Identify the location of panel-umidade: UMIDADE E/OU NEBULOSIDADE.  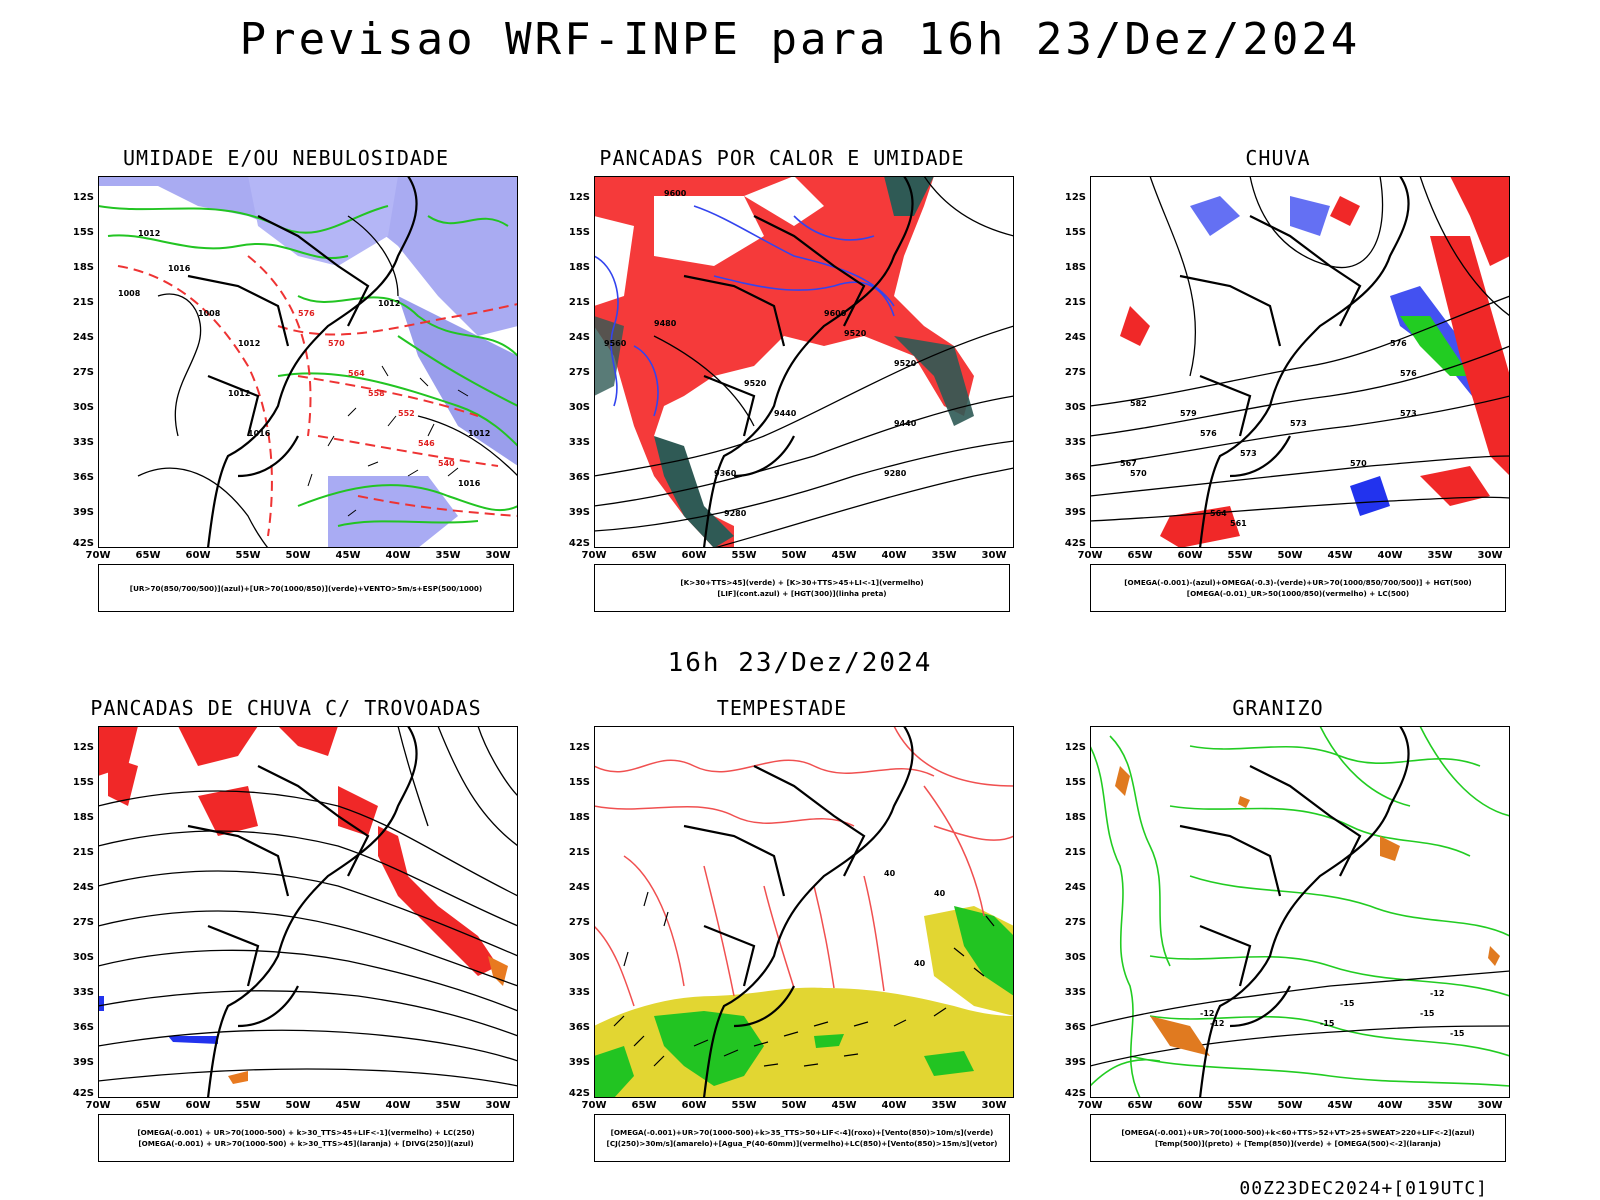
(292, 385).